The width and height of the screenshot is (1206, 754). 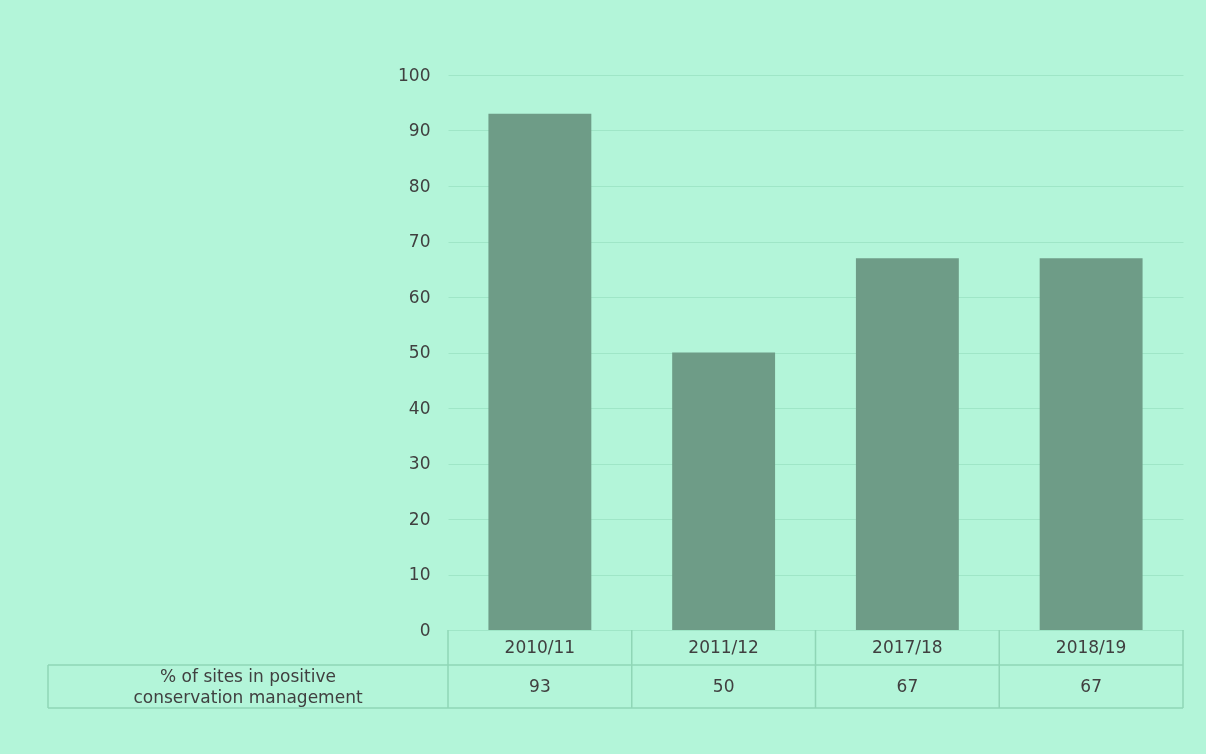 I want to click on text: % of sites in positive conservation management, so click(x=248, y=686).